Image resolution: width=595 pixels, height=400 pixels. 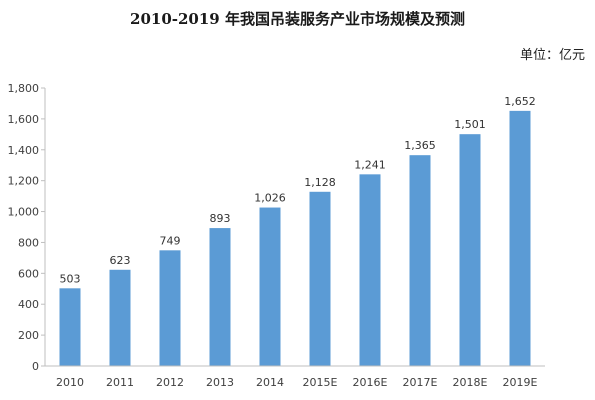 What do you see at coordinates (28, 273) in the screenshot?
I see `y-tick-label: 600` at bounding box center [28, 273].